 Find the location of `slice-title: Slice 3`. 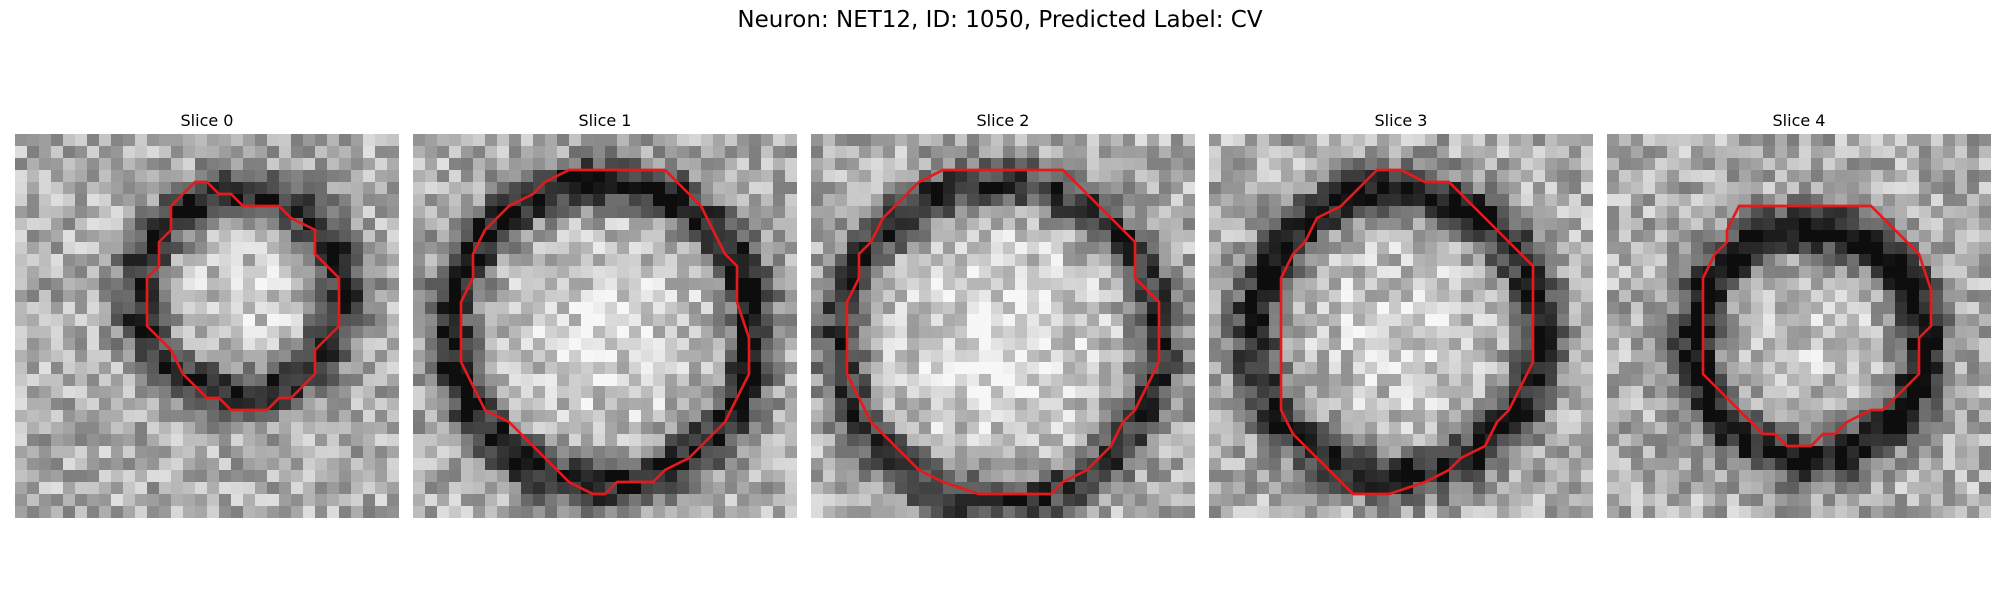

slice-title: Slice 3 is located at coordinates (1401, 120).